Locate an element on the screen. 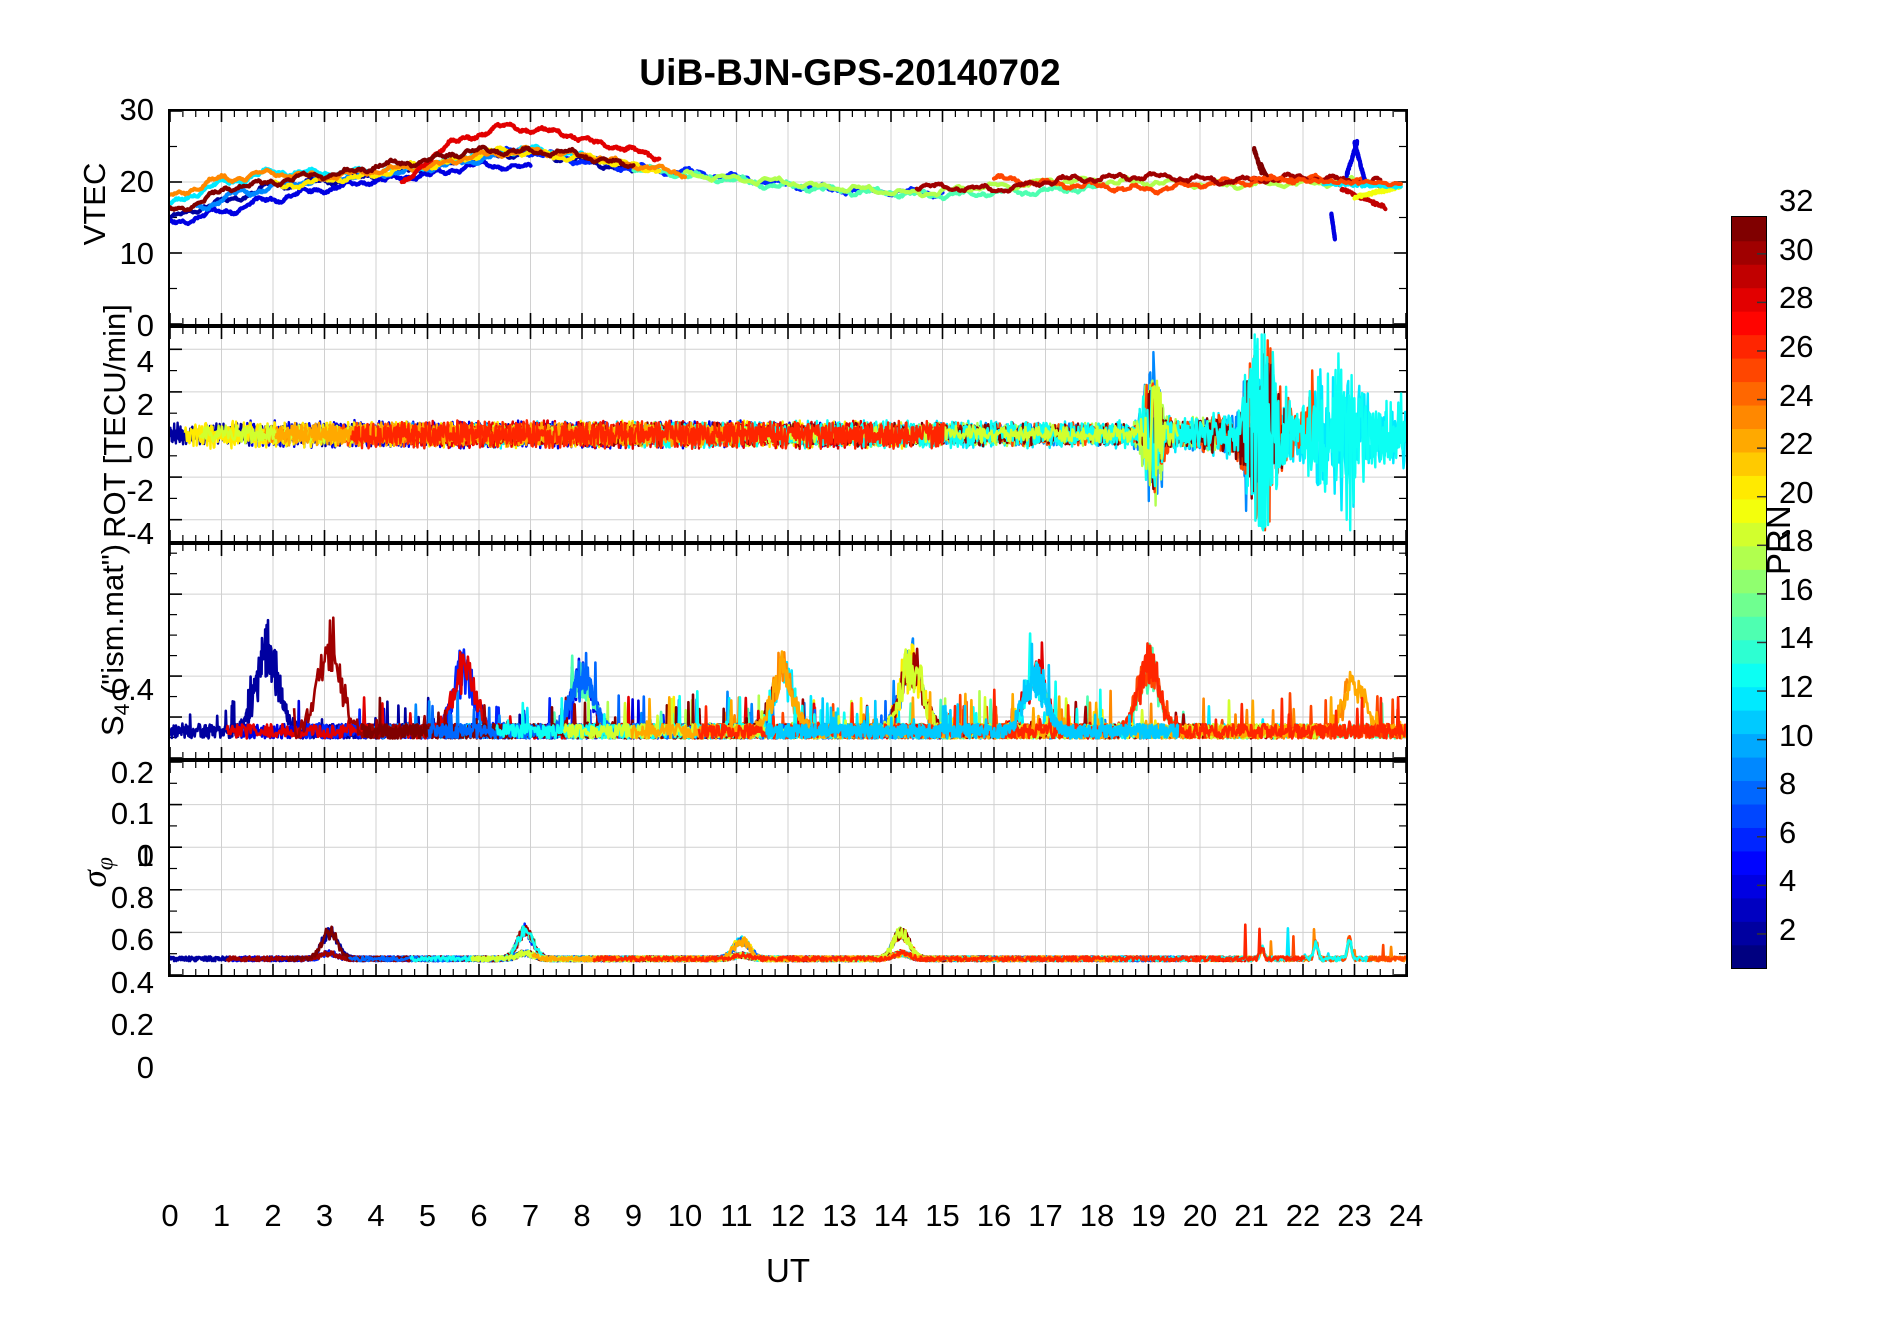 This screenshot has width=1902, height=1330. xtick-label-9: 9 is located at coordinates (633, 1215).